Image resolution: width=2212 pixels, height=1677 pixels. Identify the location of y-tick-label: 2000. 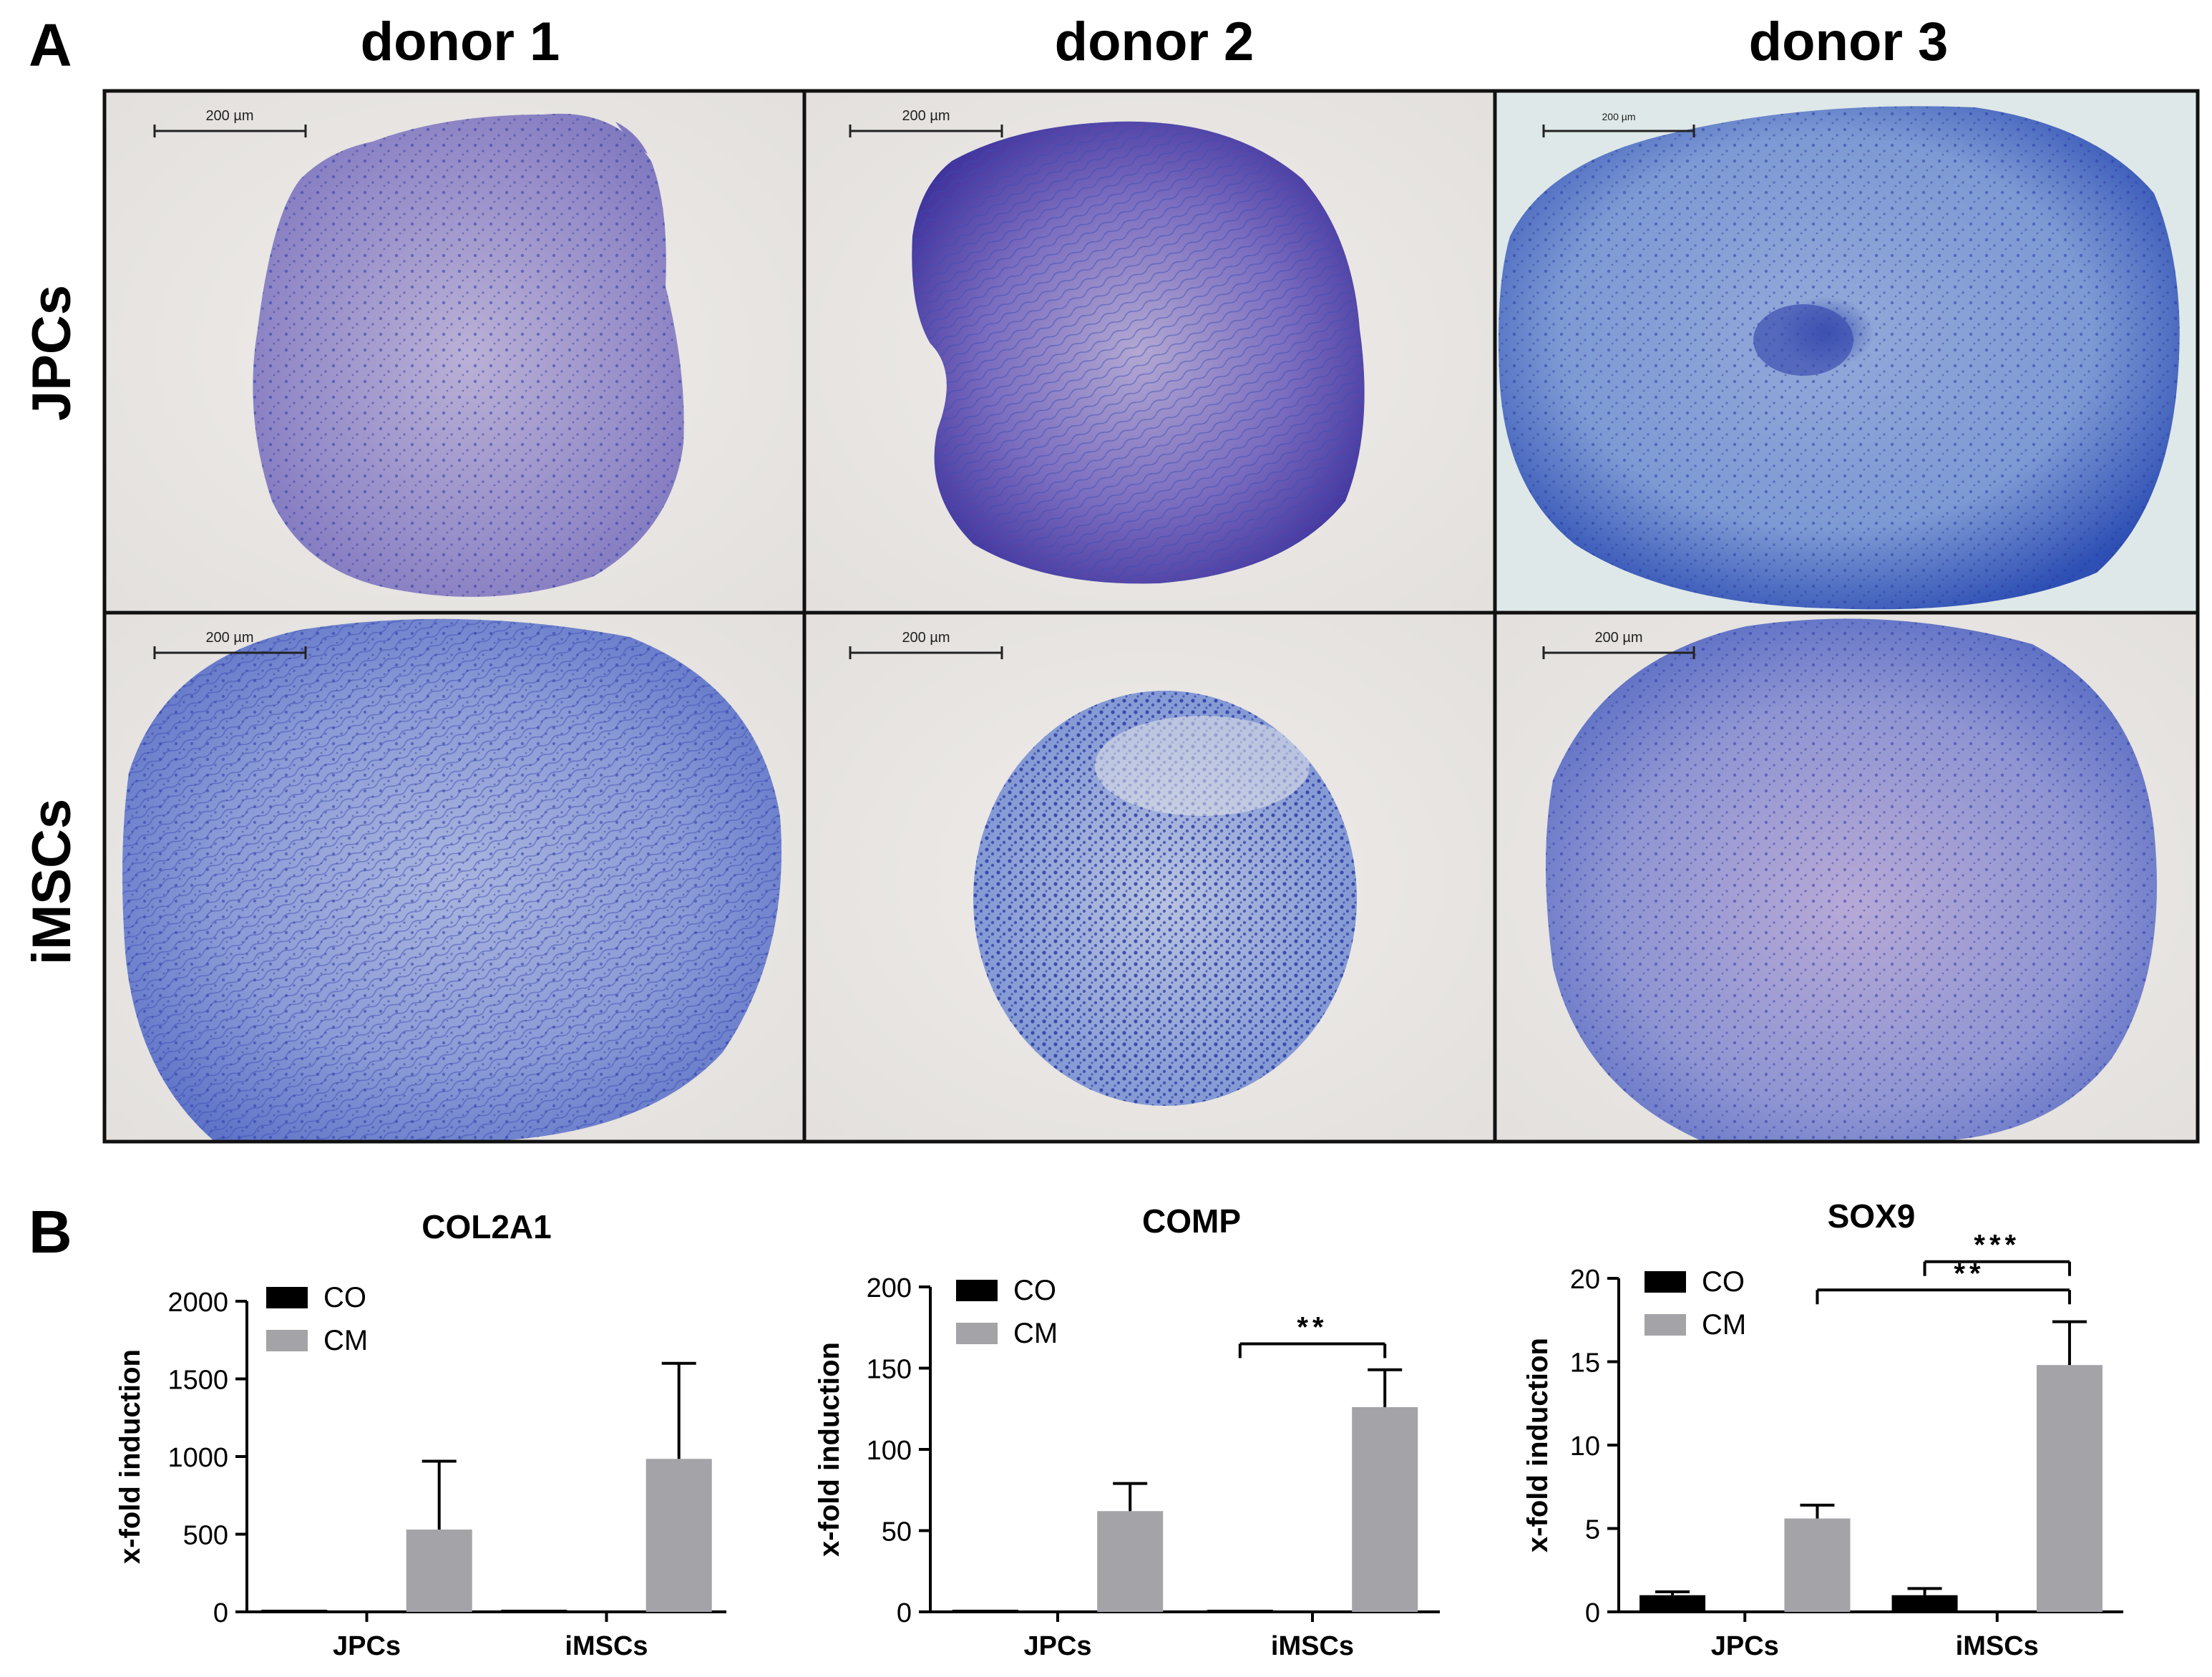
(197, 1303).